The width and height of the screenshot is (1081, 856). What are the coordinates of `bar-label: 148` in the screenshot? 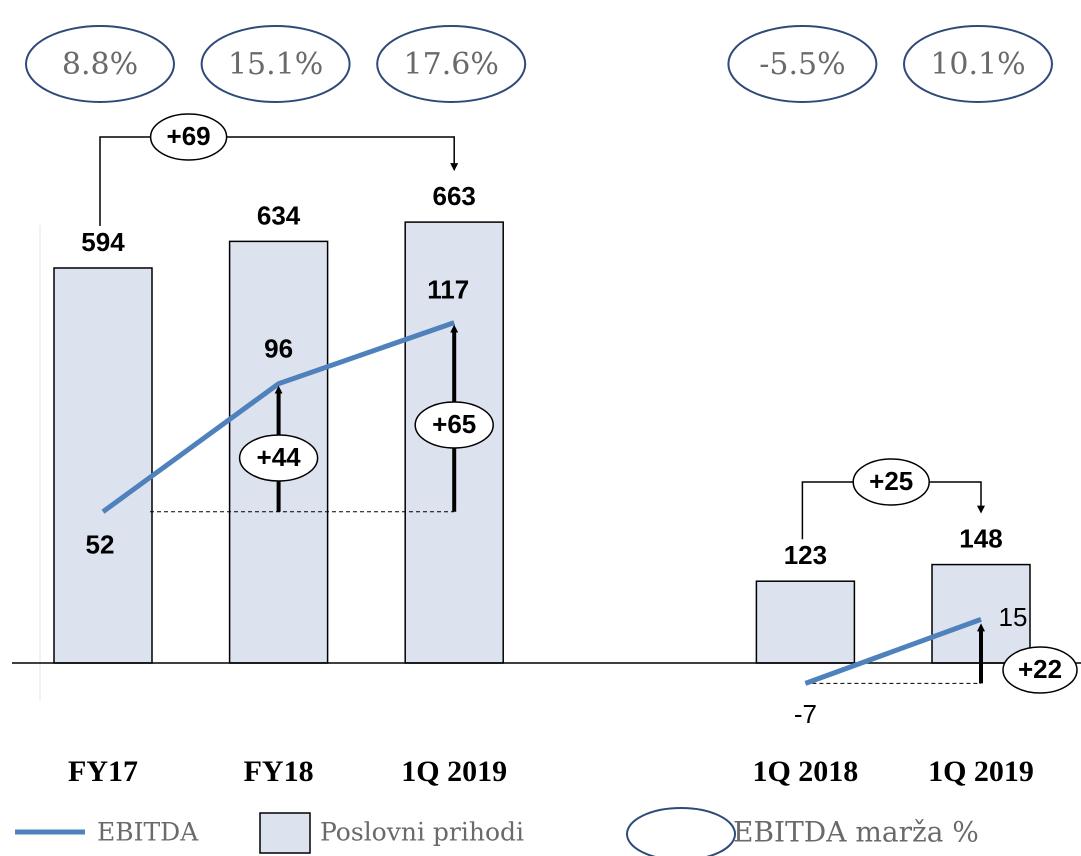 It's located at (980, 538).